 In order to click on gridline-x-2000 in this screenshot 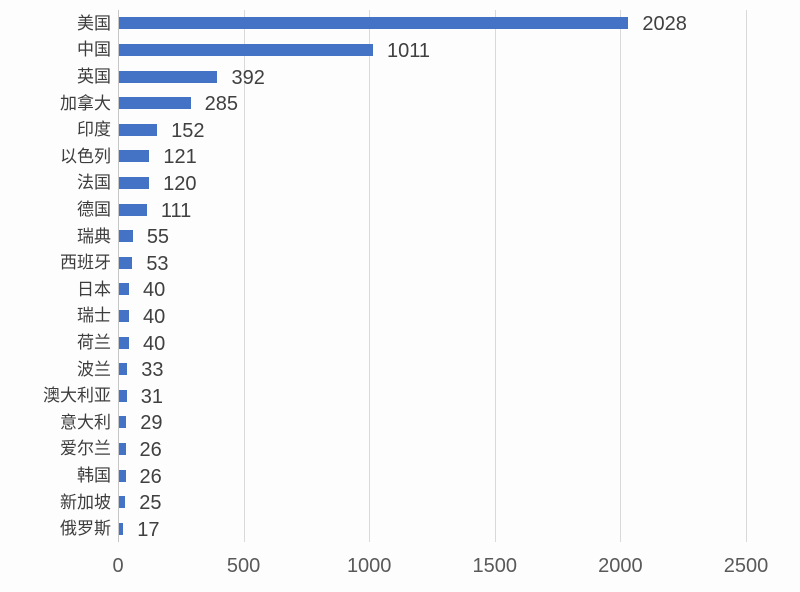, I will do `click(621, 276)`.